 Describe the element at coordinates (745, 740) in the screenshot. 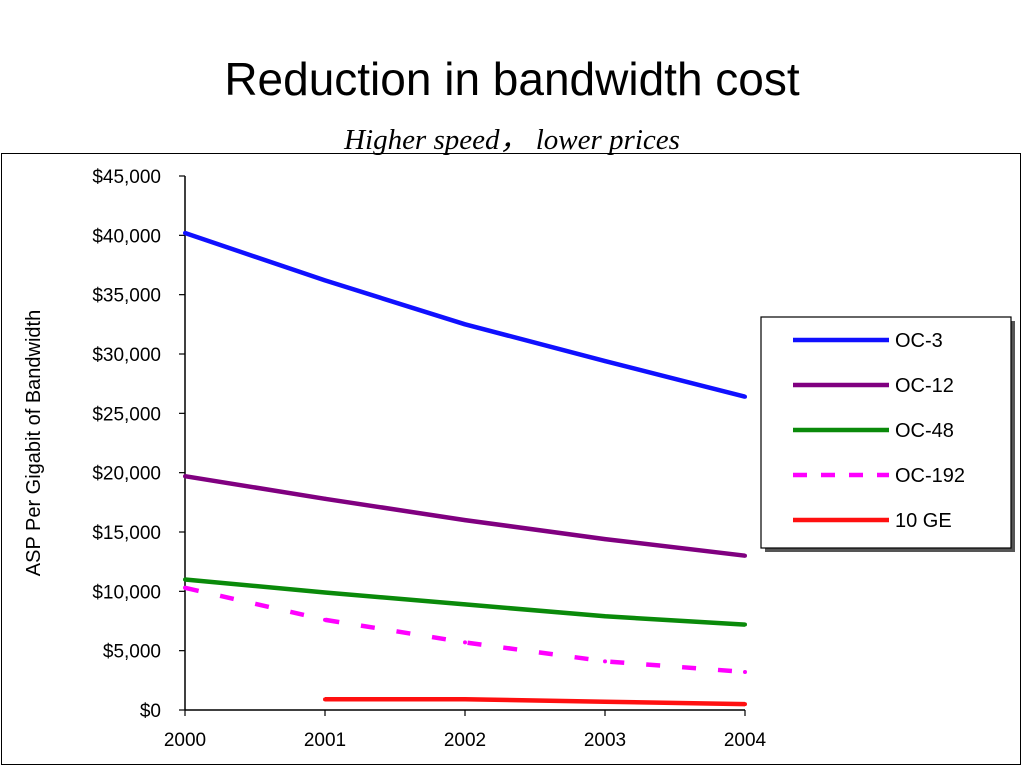

I see `x-tick-label: 2004` at that location.